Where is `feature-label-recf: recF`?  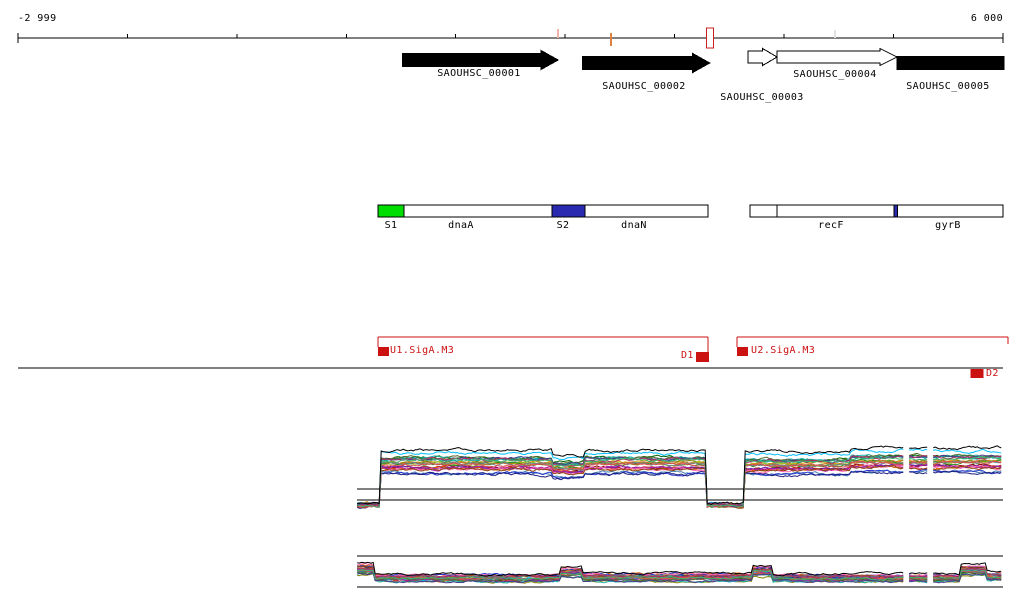 feature-label-recf: recF is located at coordinates (831, 225).